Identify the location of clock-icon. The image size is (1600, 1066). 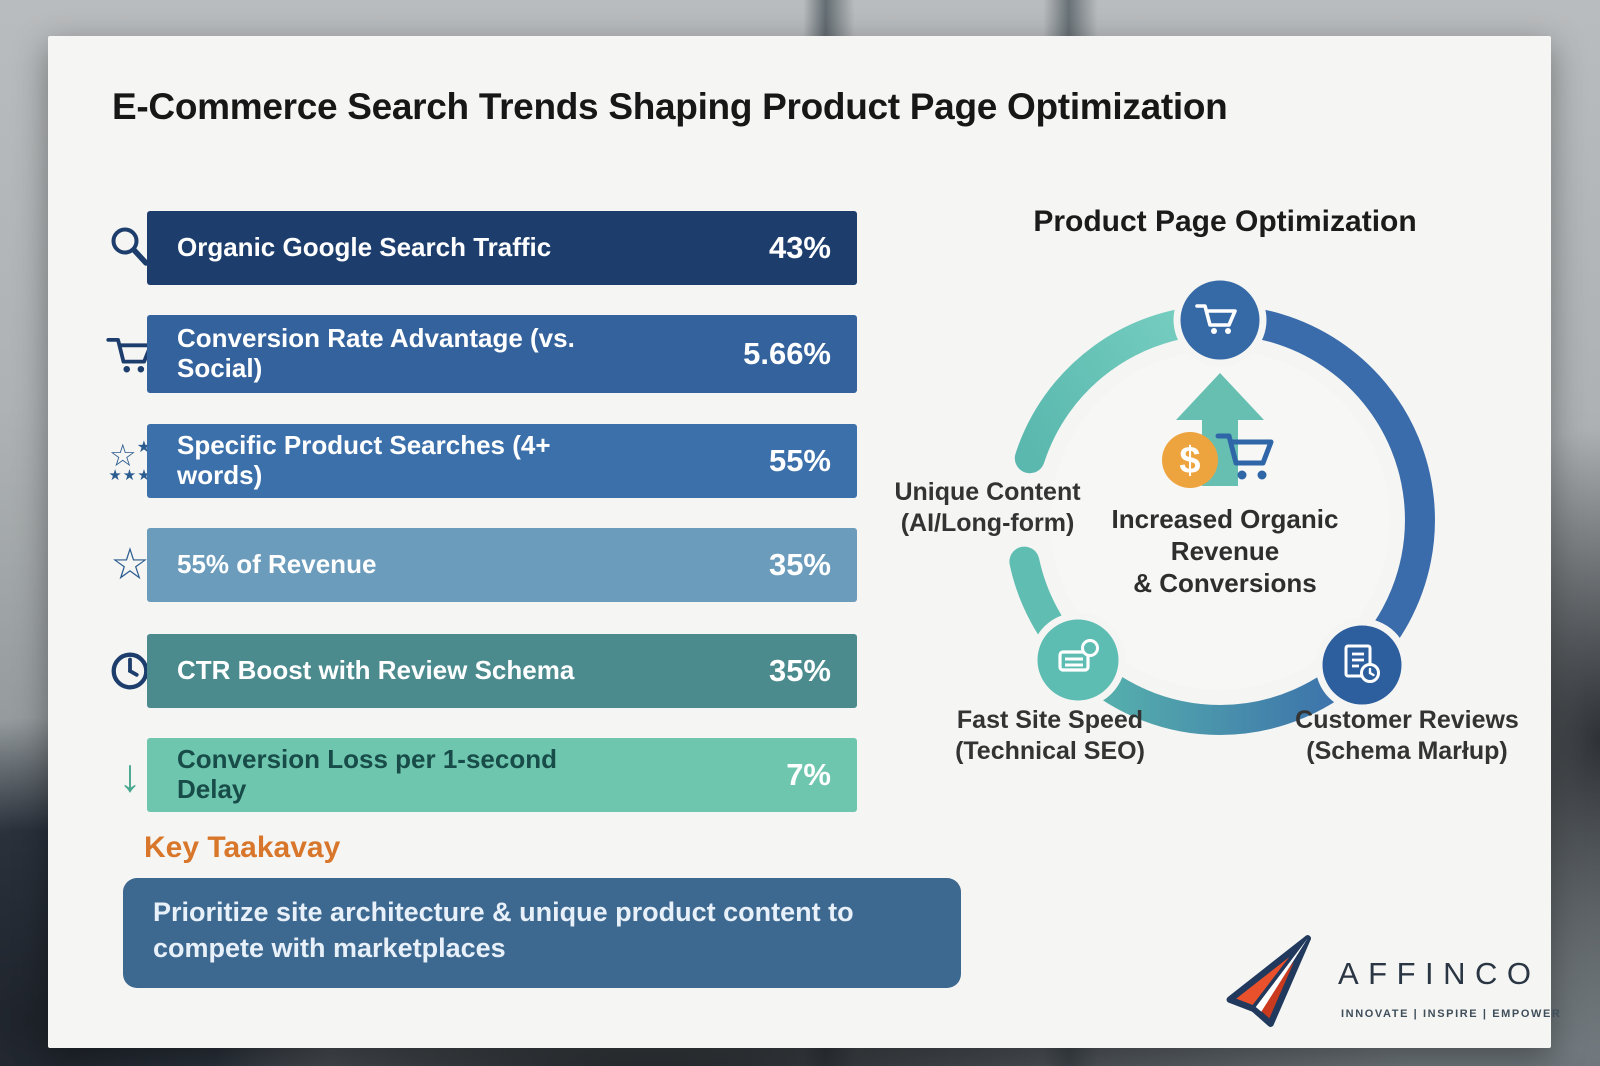
(130, 671).